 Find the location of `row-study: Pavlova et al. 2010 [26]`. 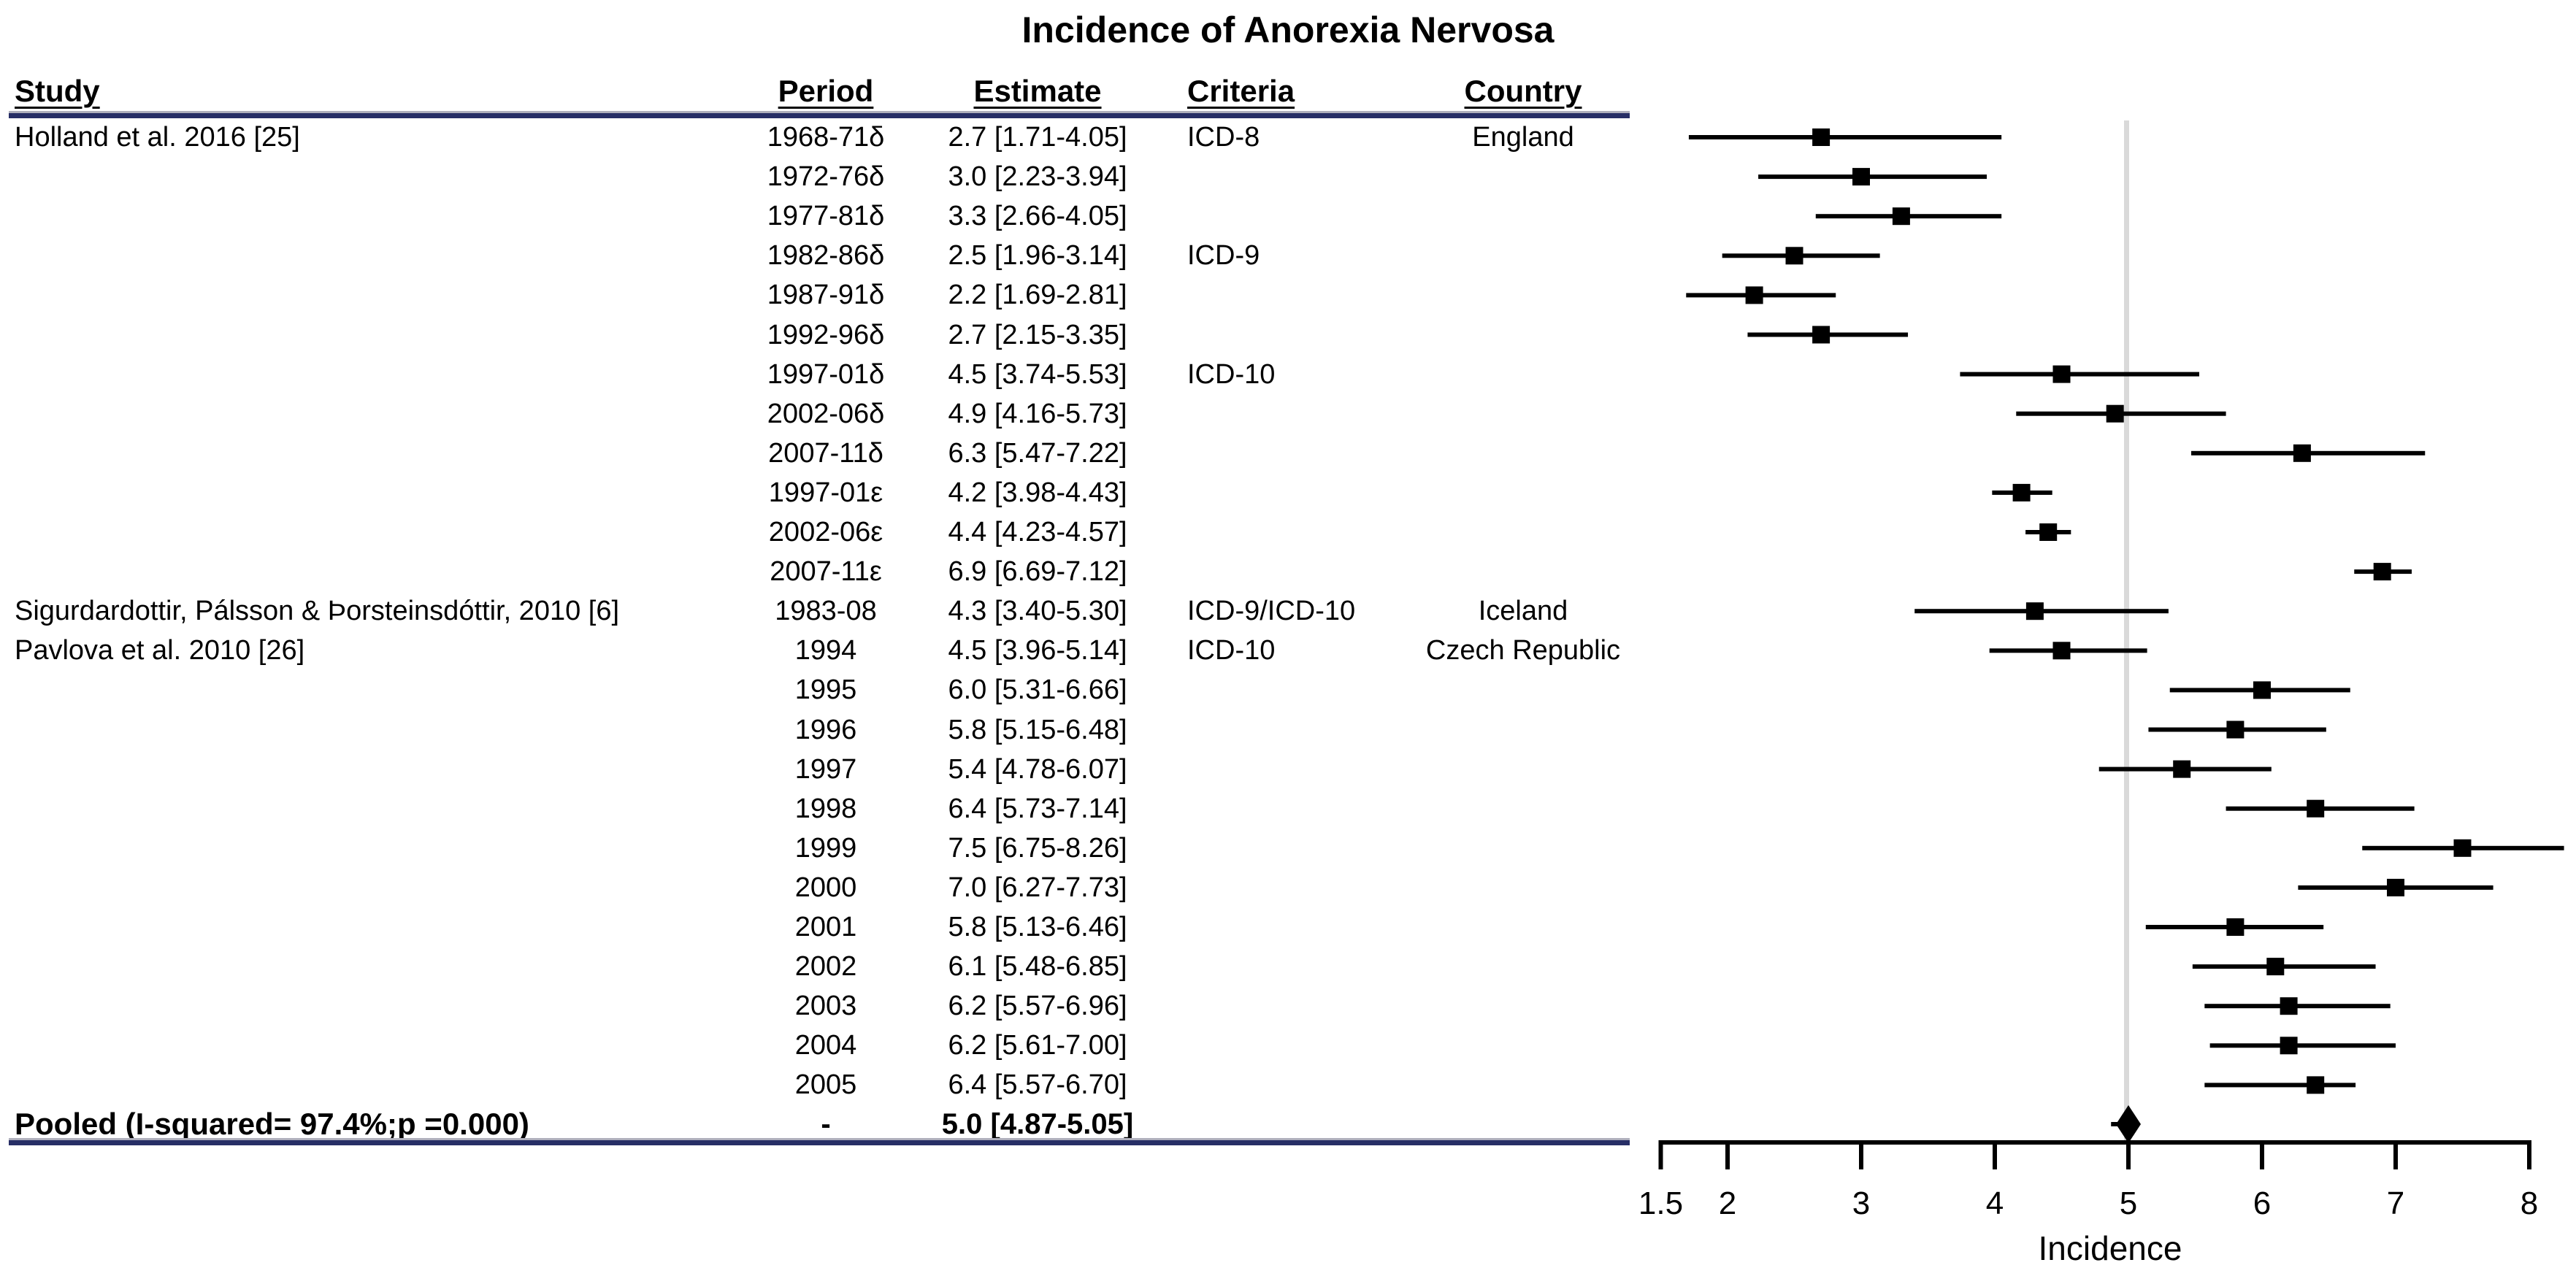

row-study: Pavlova et al. 2010 [26] is located at coordinates (160, 650).